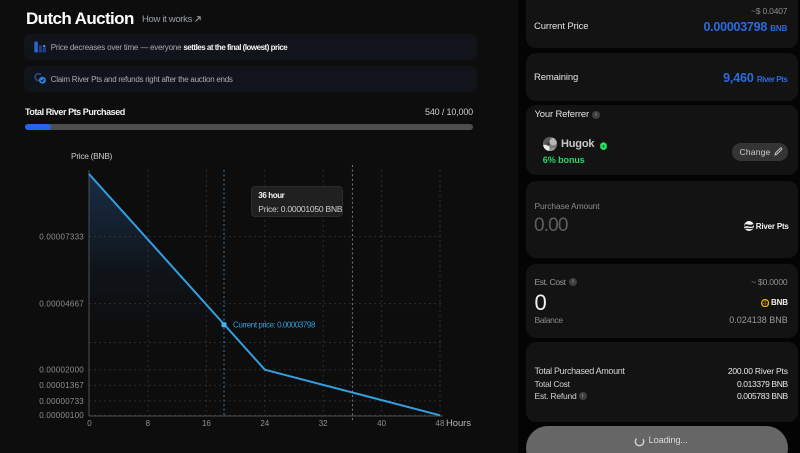 The image size is (800, 453). I want to click on svg-text: Current price: 0.00003798, so click(274, 325).